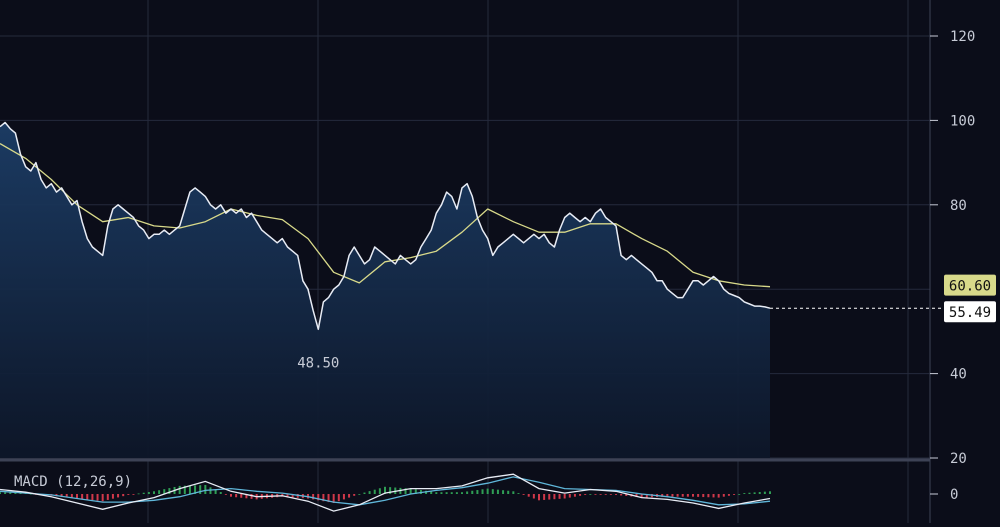 Image resolution: width=1000 pixels, height=527 pixels. Describe the element at coordinates (318, 364) in the screenshot. I see `min-price-annotation: 48.50` at that location.